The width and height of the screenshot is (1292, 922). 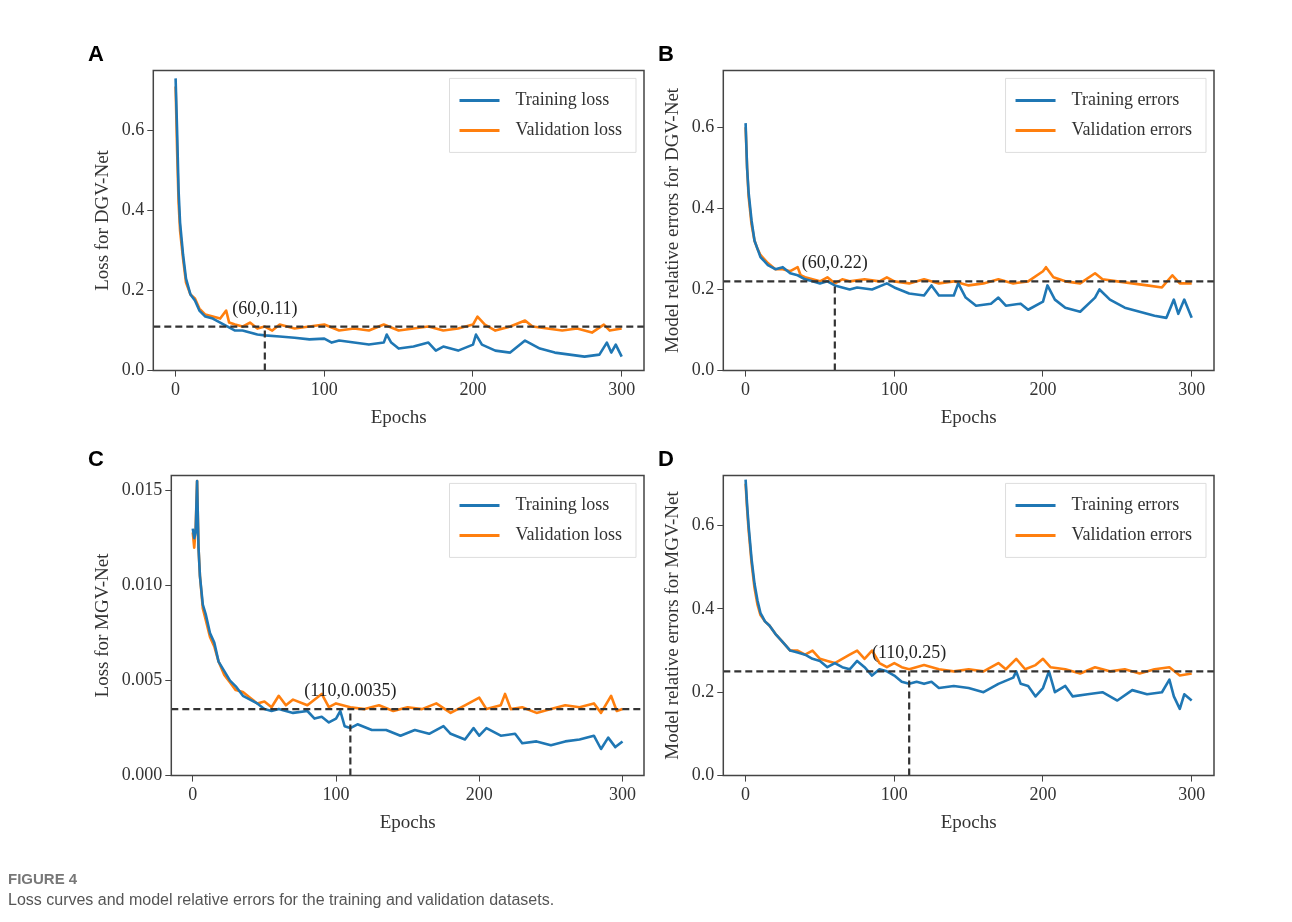 I want to click on y-tick-label: 0.010, so click(x=142, y=584).